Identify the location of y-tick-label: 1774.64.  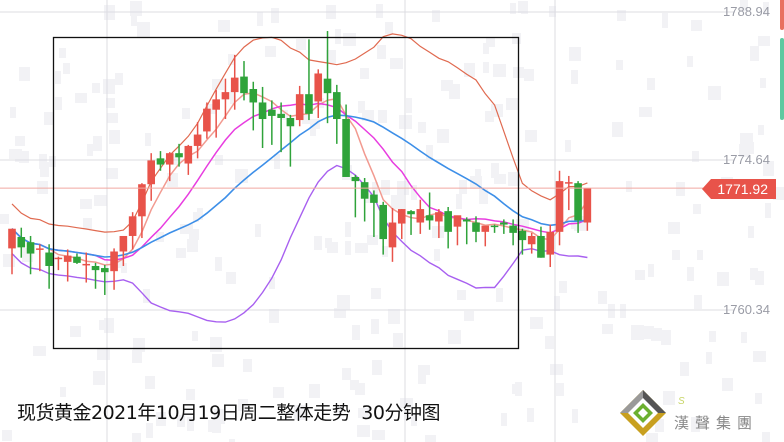
(746, 159).